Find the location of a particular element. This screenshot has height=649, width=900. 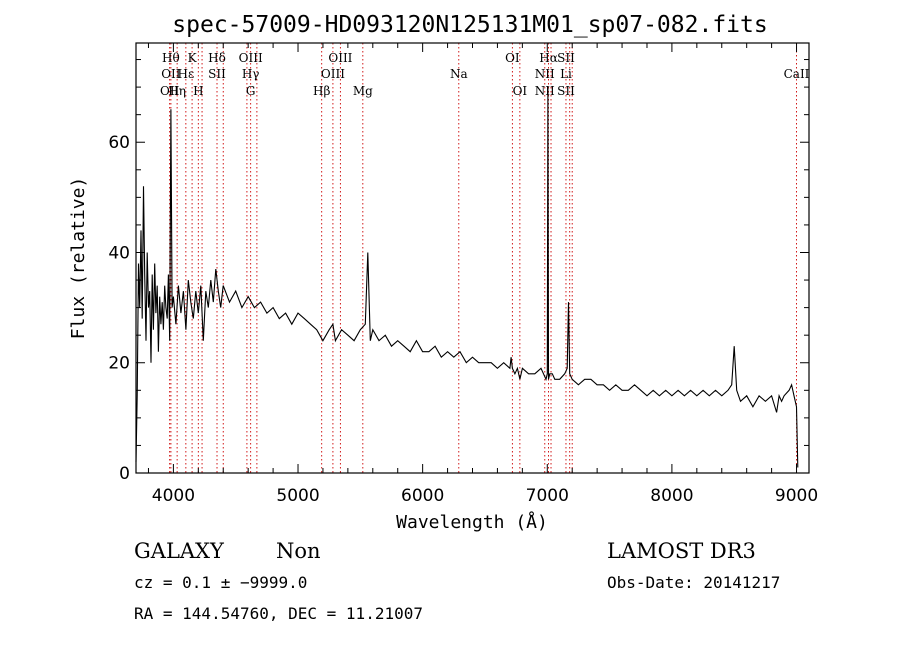

survey-name: LAMOST DR3 is located at coordinates (681, 551).